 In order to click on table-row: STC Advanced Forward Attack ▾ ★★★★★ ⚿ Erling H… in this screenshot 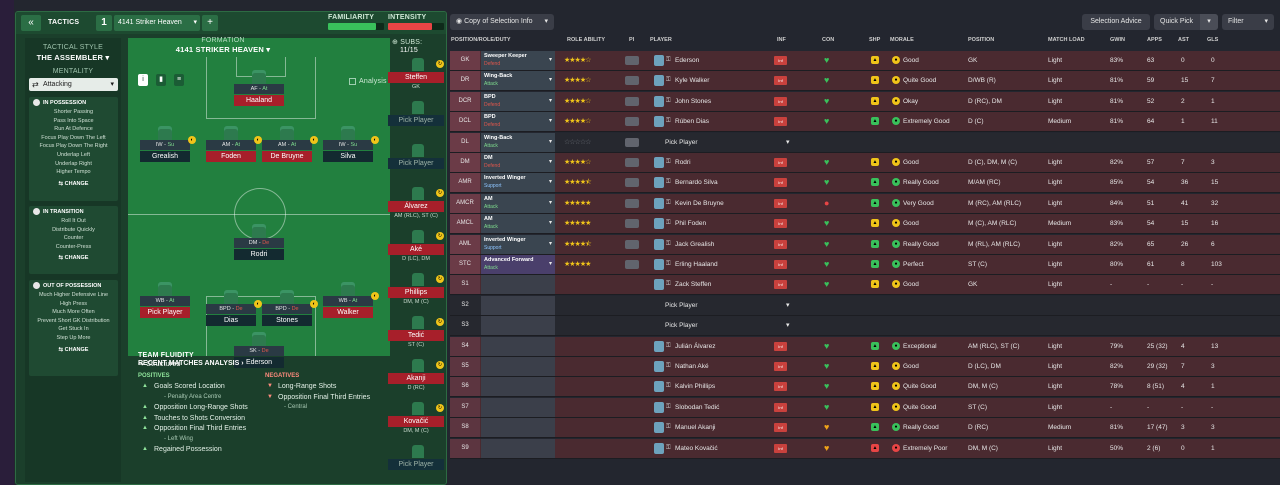, I will do `click(865, 265)`.